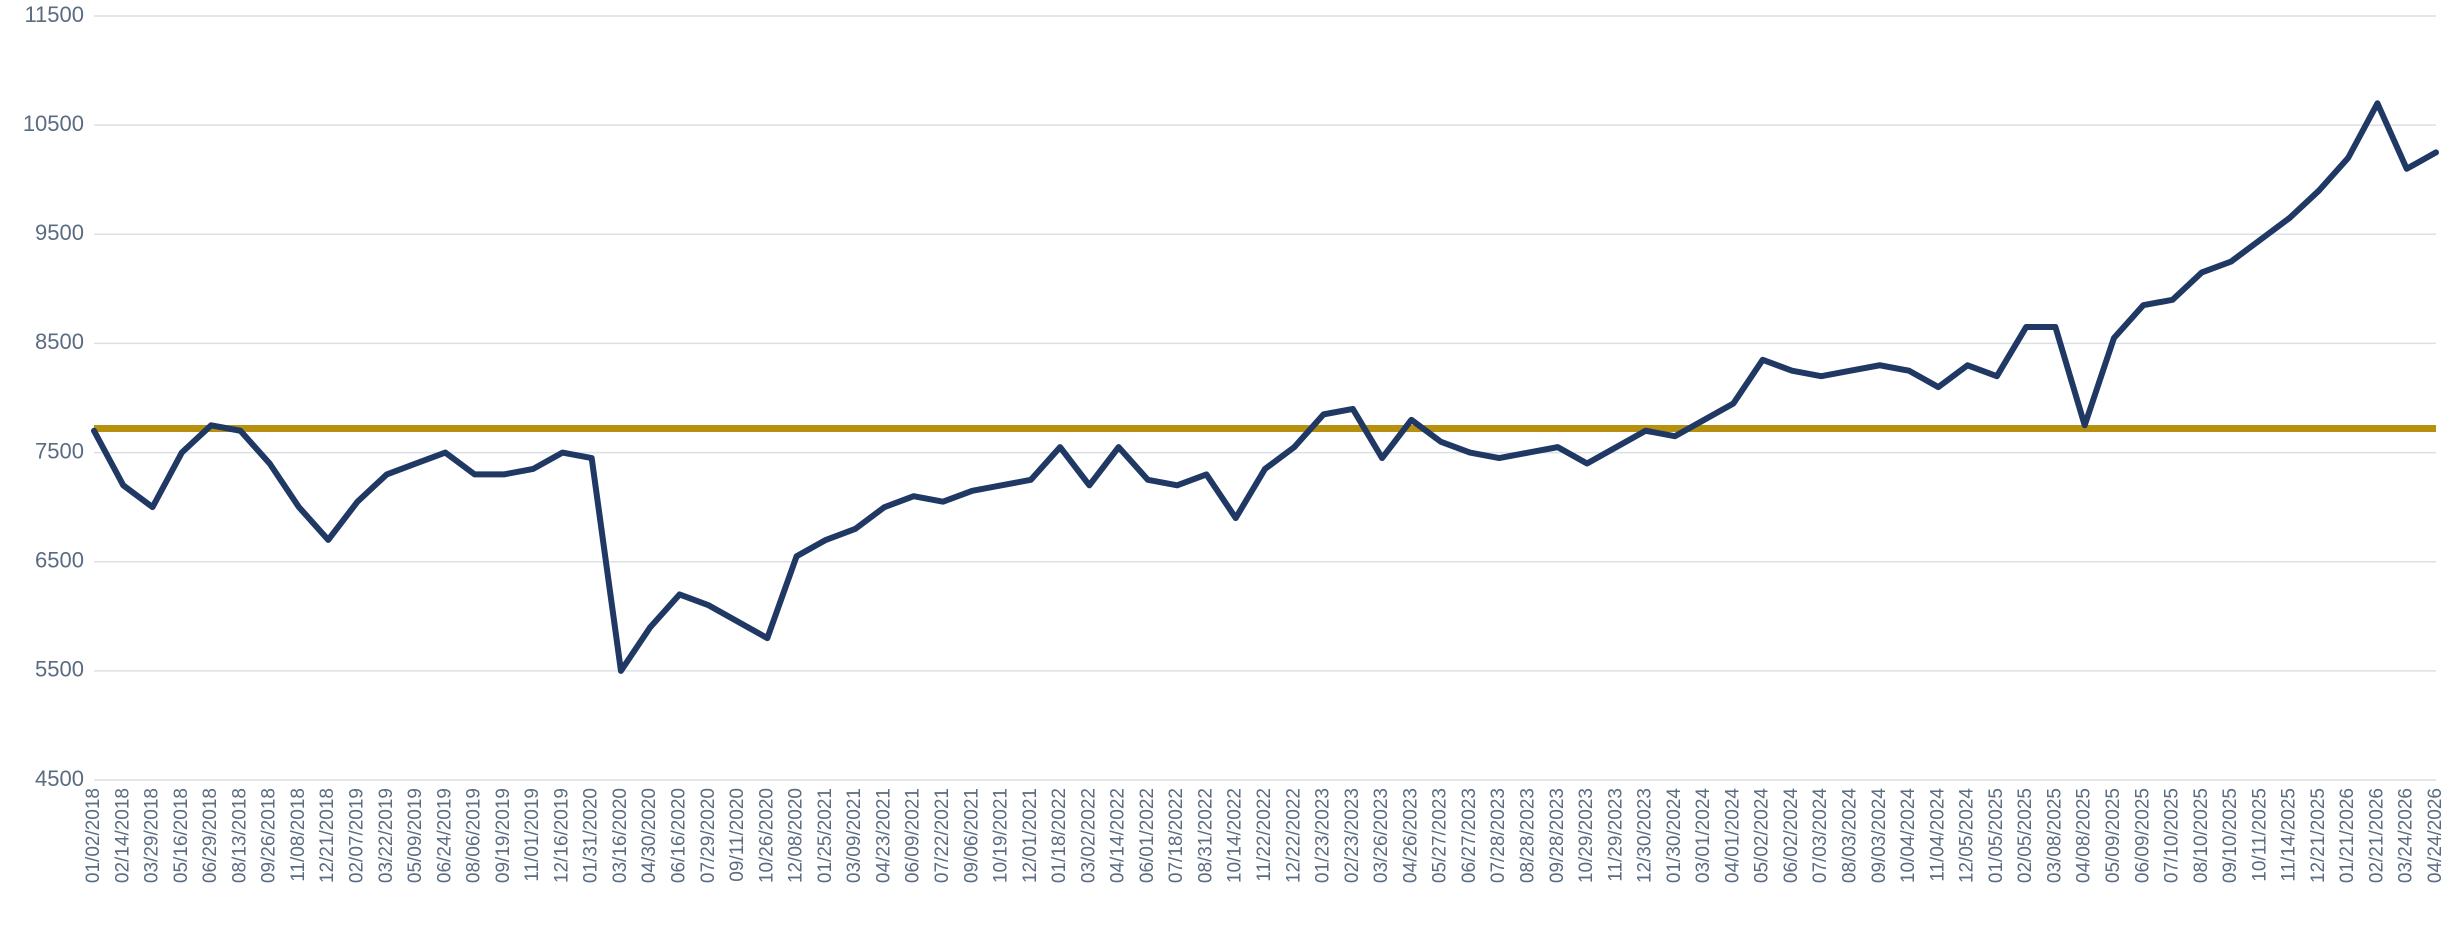 This screenshot has width=2445, height=929. I want to click on x-tick-label: 07/18/2022, so click(1176, 835).